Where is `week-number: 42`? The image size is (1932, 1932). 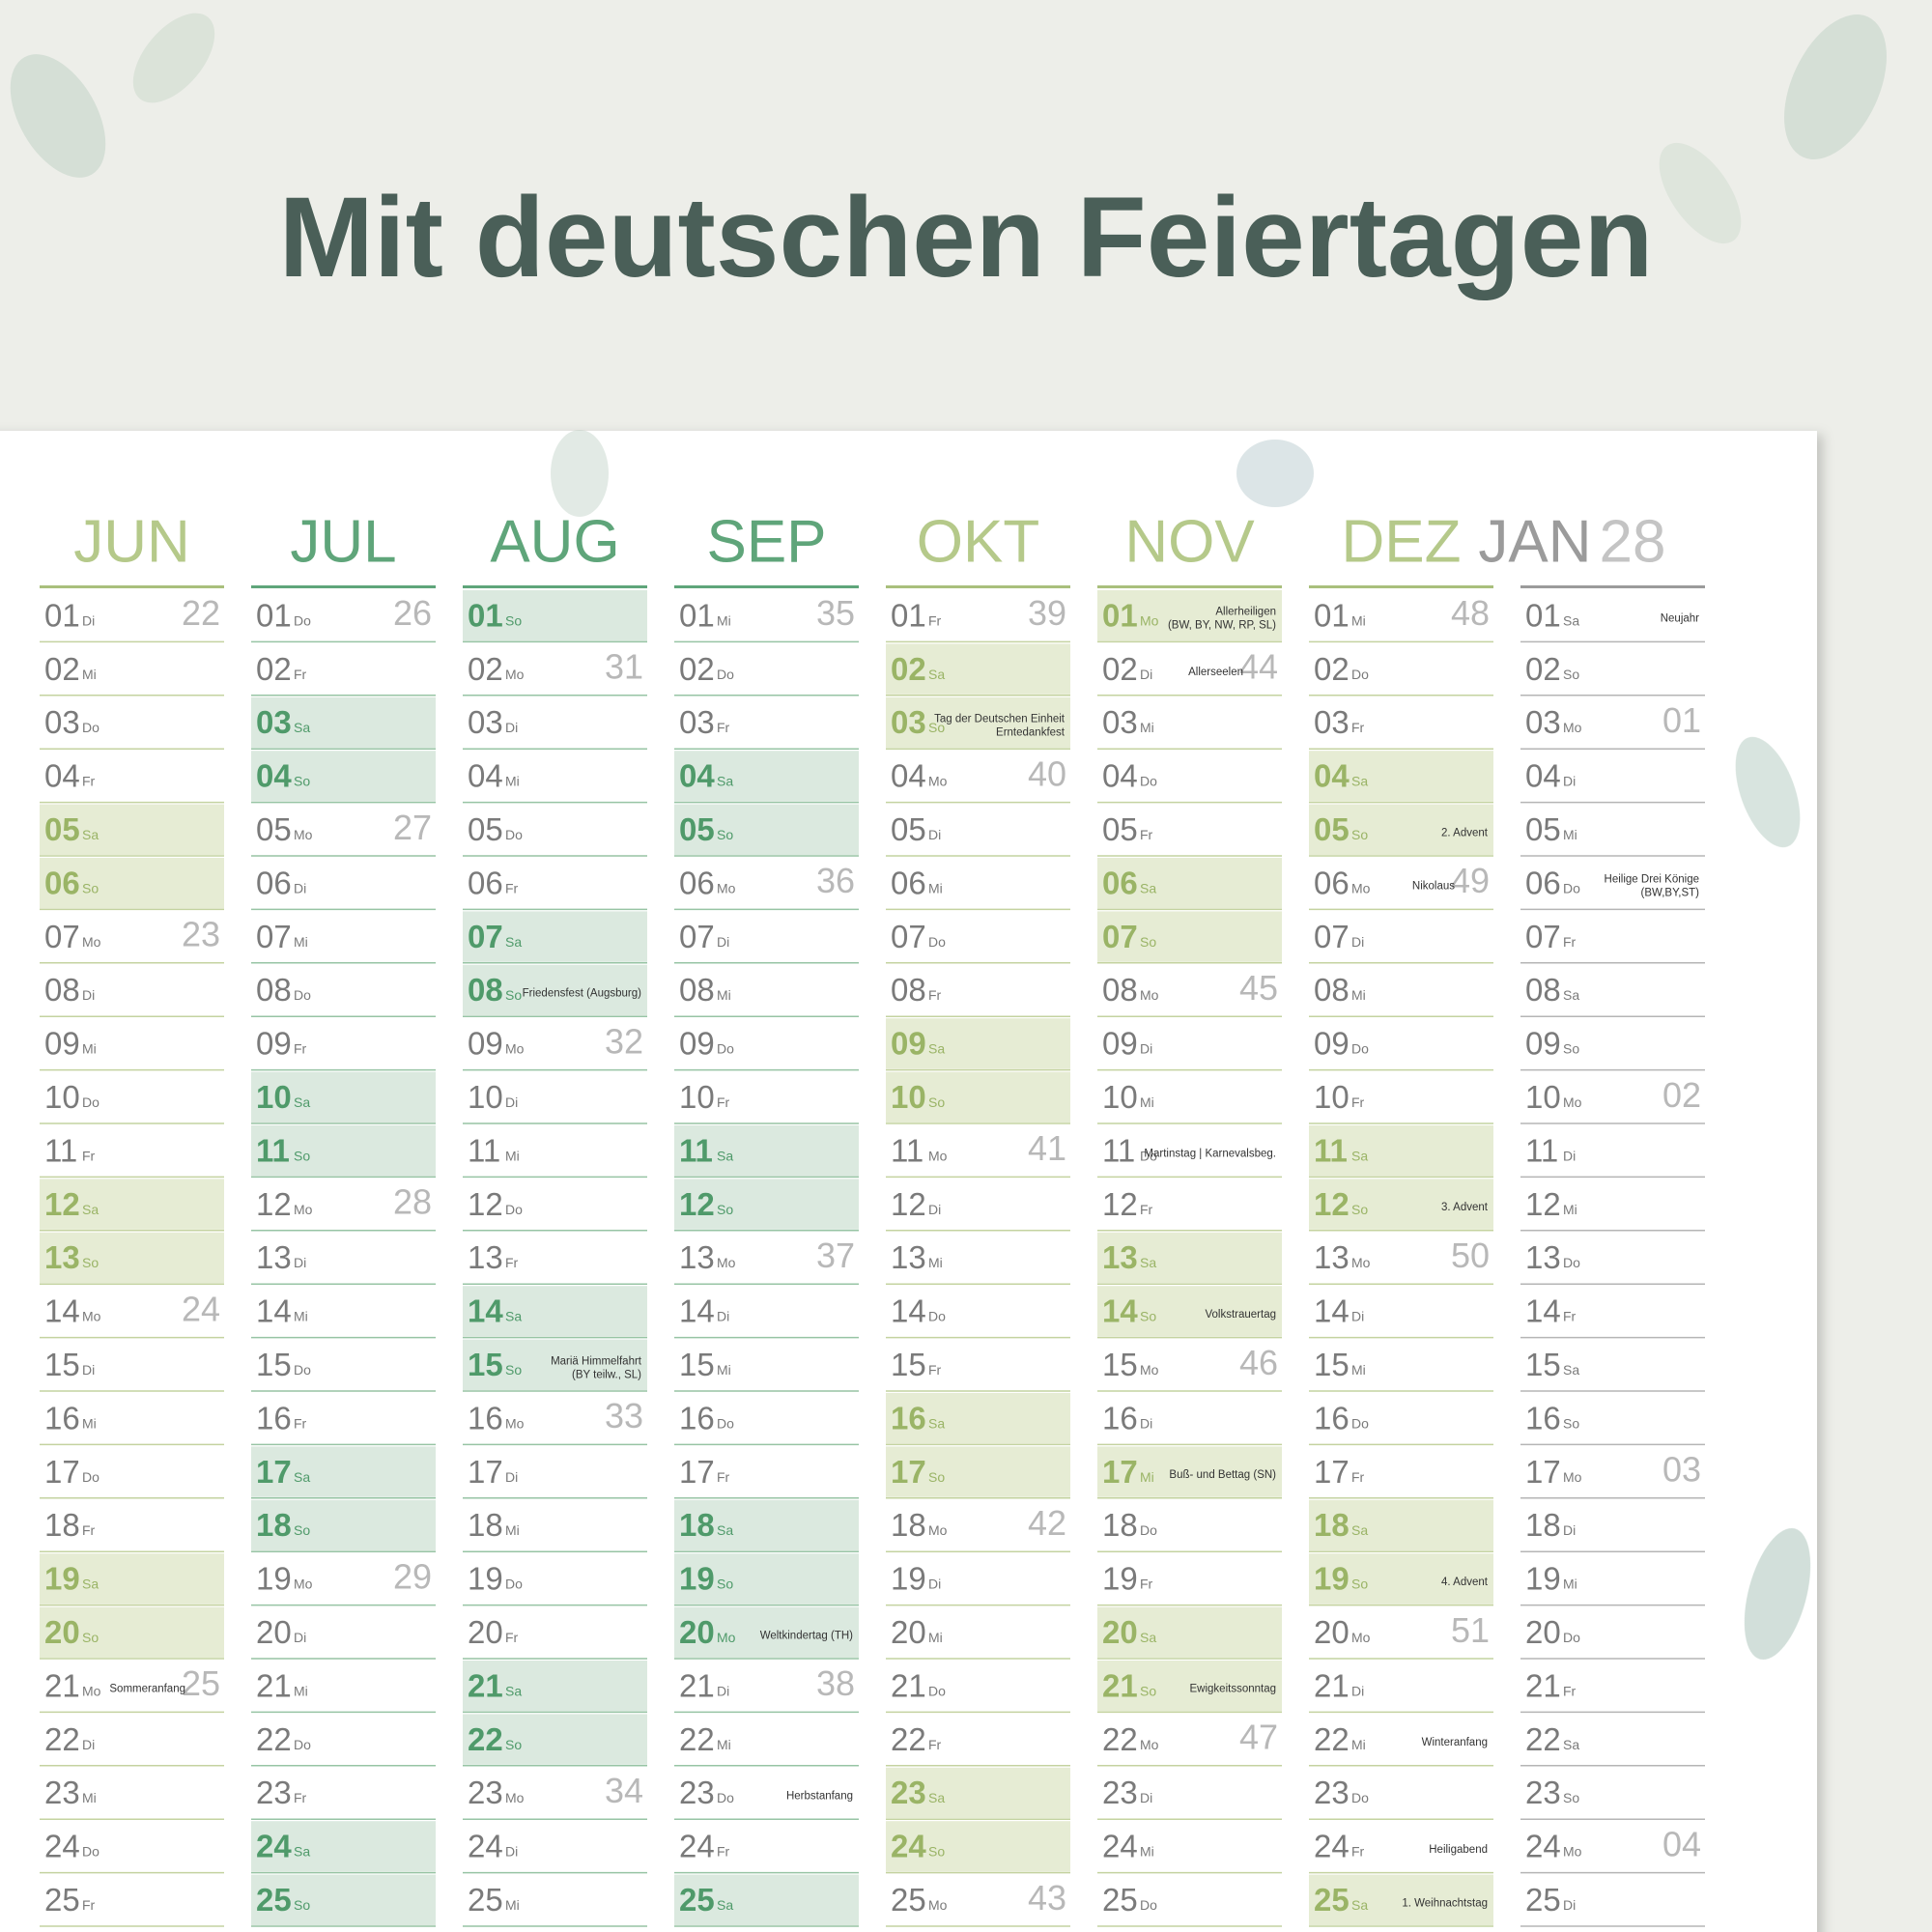
week-number: 42 is located at coordinates (1047, 1523).